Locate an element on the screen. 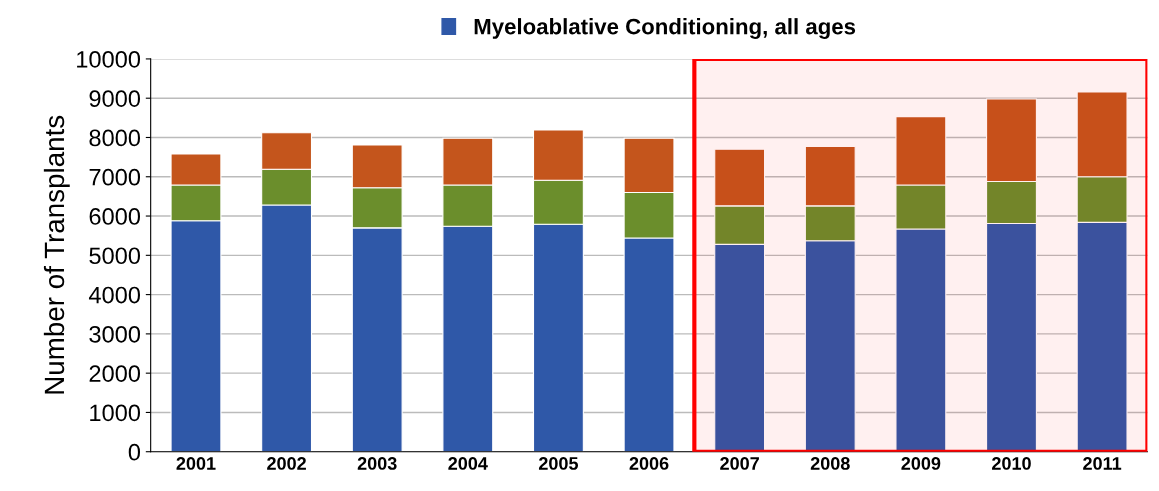 The height and width of the screenshot is (491, 1159). y-axis-title: Number of Transplants is located at coordinates (56, 254).